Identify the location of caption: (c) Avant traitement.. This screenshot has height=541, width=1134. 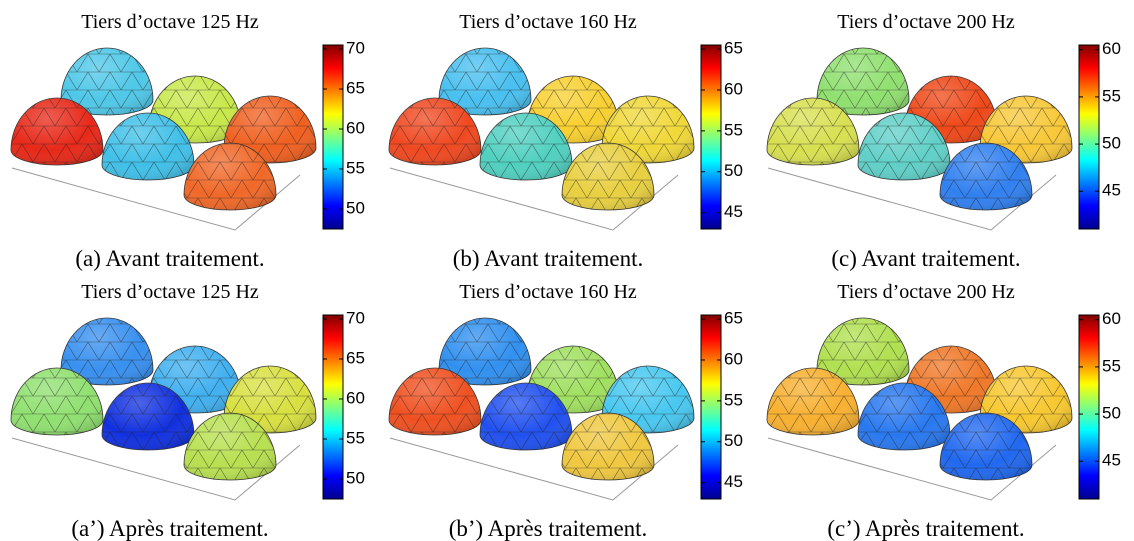
(925, 258).